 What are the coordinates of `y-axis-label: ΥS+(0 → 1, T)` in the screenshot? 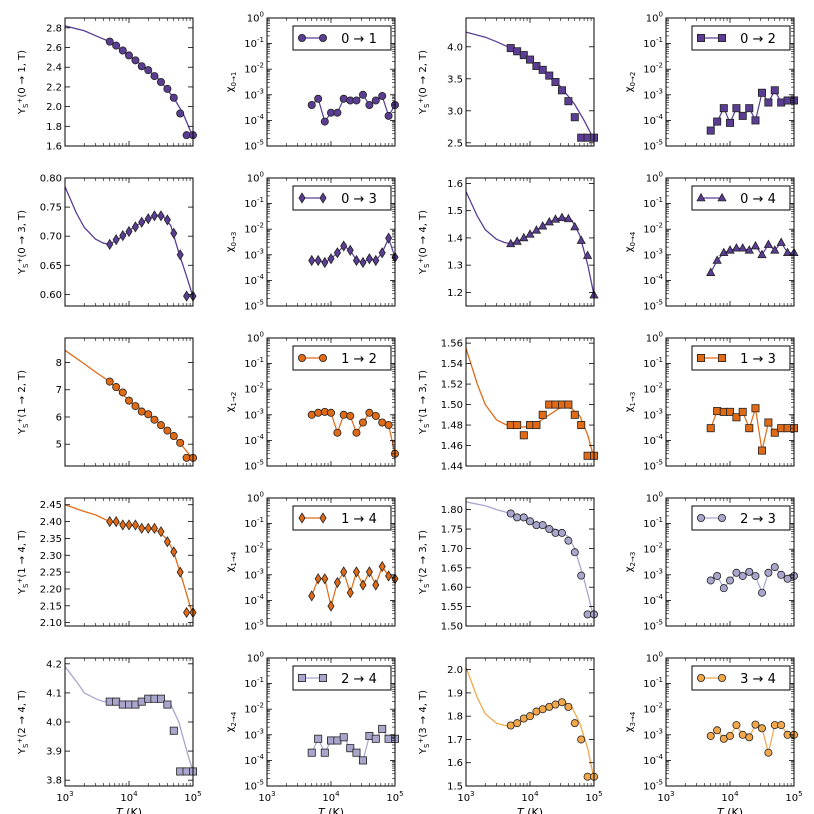 It's located at (23, 82).